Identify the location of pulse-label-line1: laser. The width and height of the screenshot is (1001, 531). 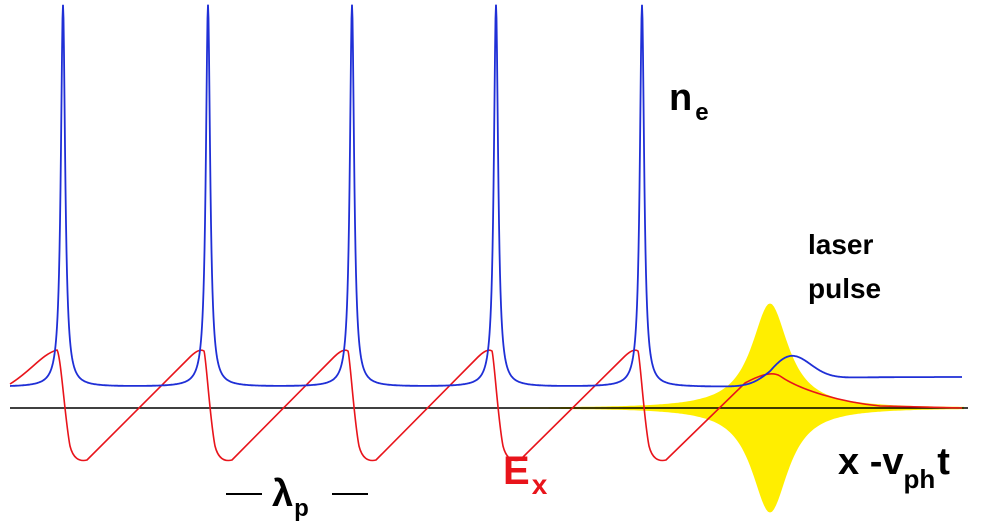
(840, 244).